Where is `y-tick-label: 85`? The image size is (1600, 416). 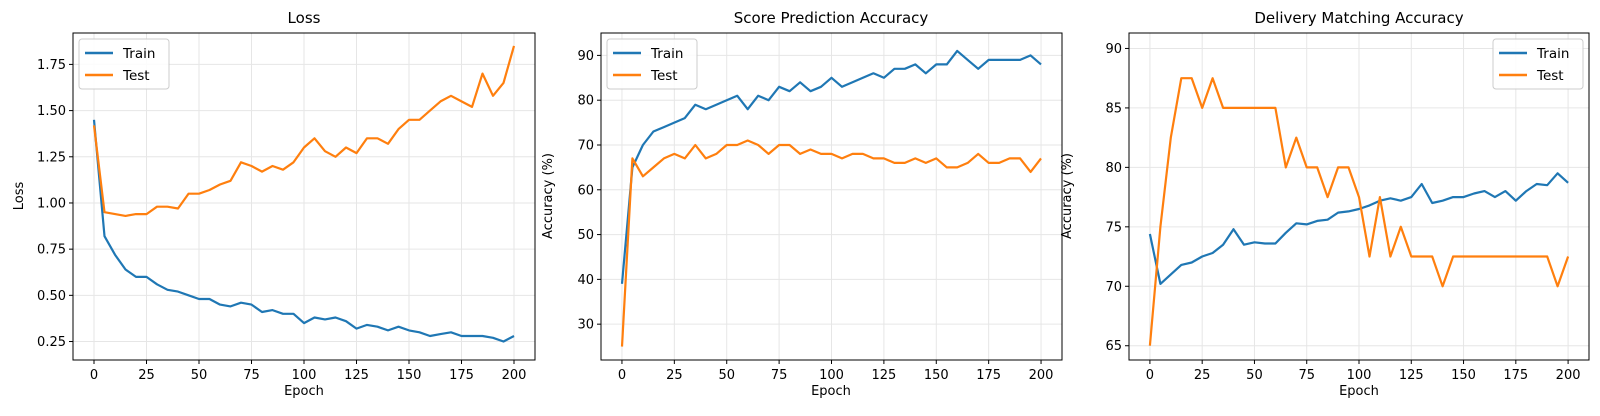 y-tick-label: 85 is located at coordinates (1113, 108).